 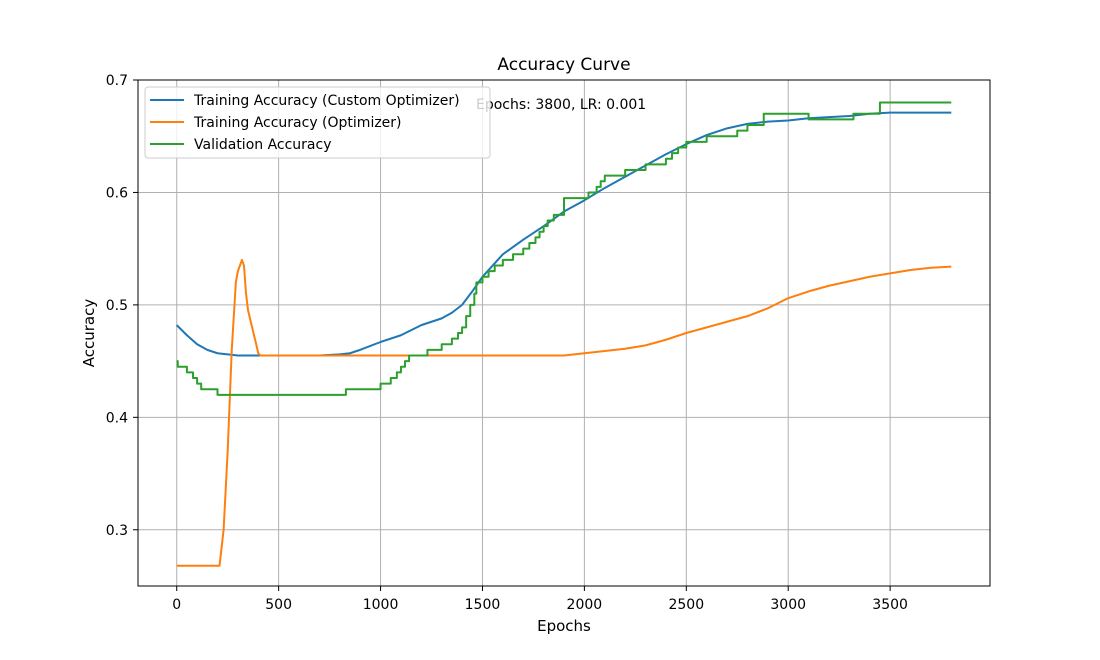 What do you see at coordinates (564, 626) in the screenshot?
I see `x-axis-label: Epochs` at bounding box center [564, 626].